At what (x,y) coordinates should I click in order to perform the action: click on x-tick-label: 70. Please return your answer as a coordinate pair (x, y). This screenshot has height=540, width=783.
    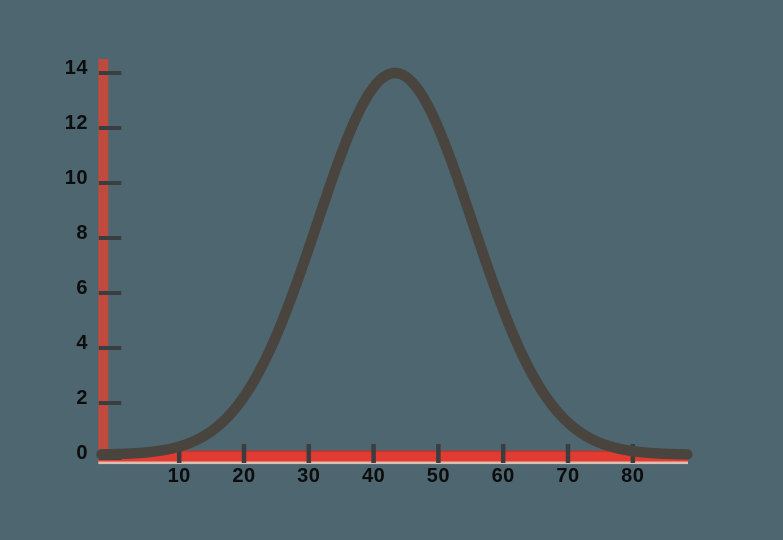
    Looking at the image, I should click on (568, 476).